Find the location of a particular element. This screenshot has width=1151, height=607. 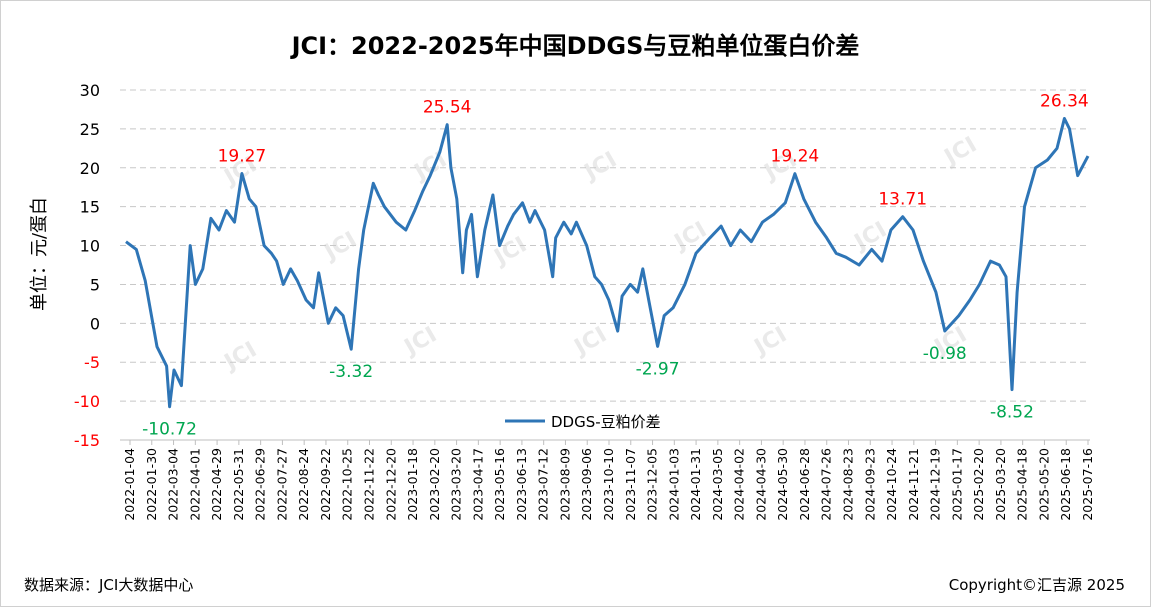

x-tick-label: 2024-04-02 is located at coordinates (739, 484).